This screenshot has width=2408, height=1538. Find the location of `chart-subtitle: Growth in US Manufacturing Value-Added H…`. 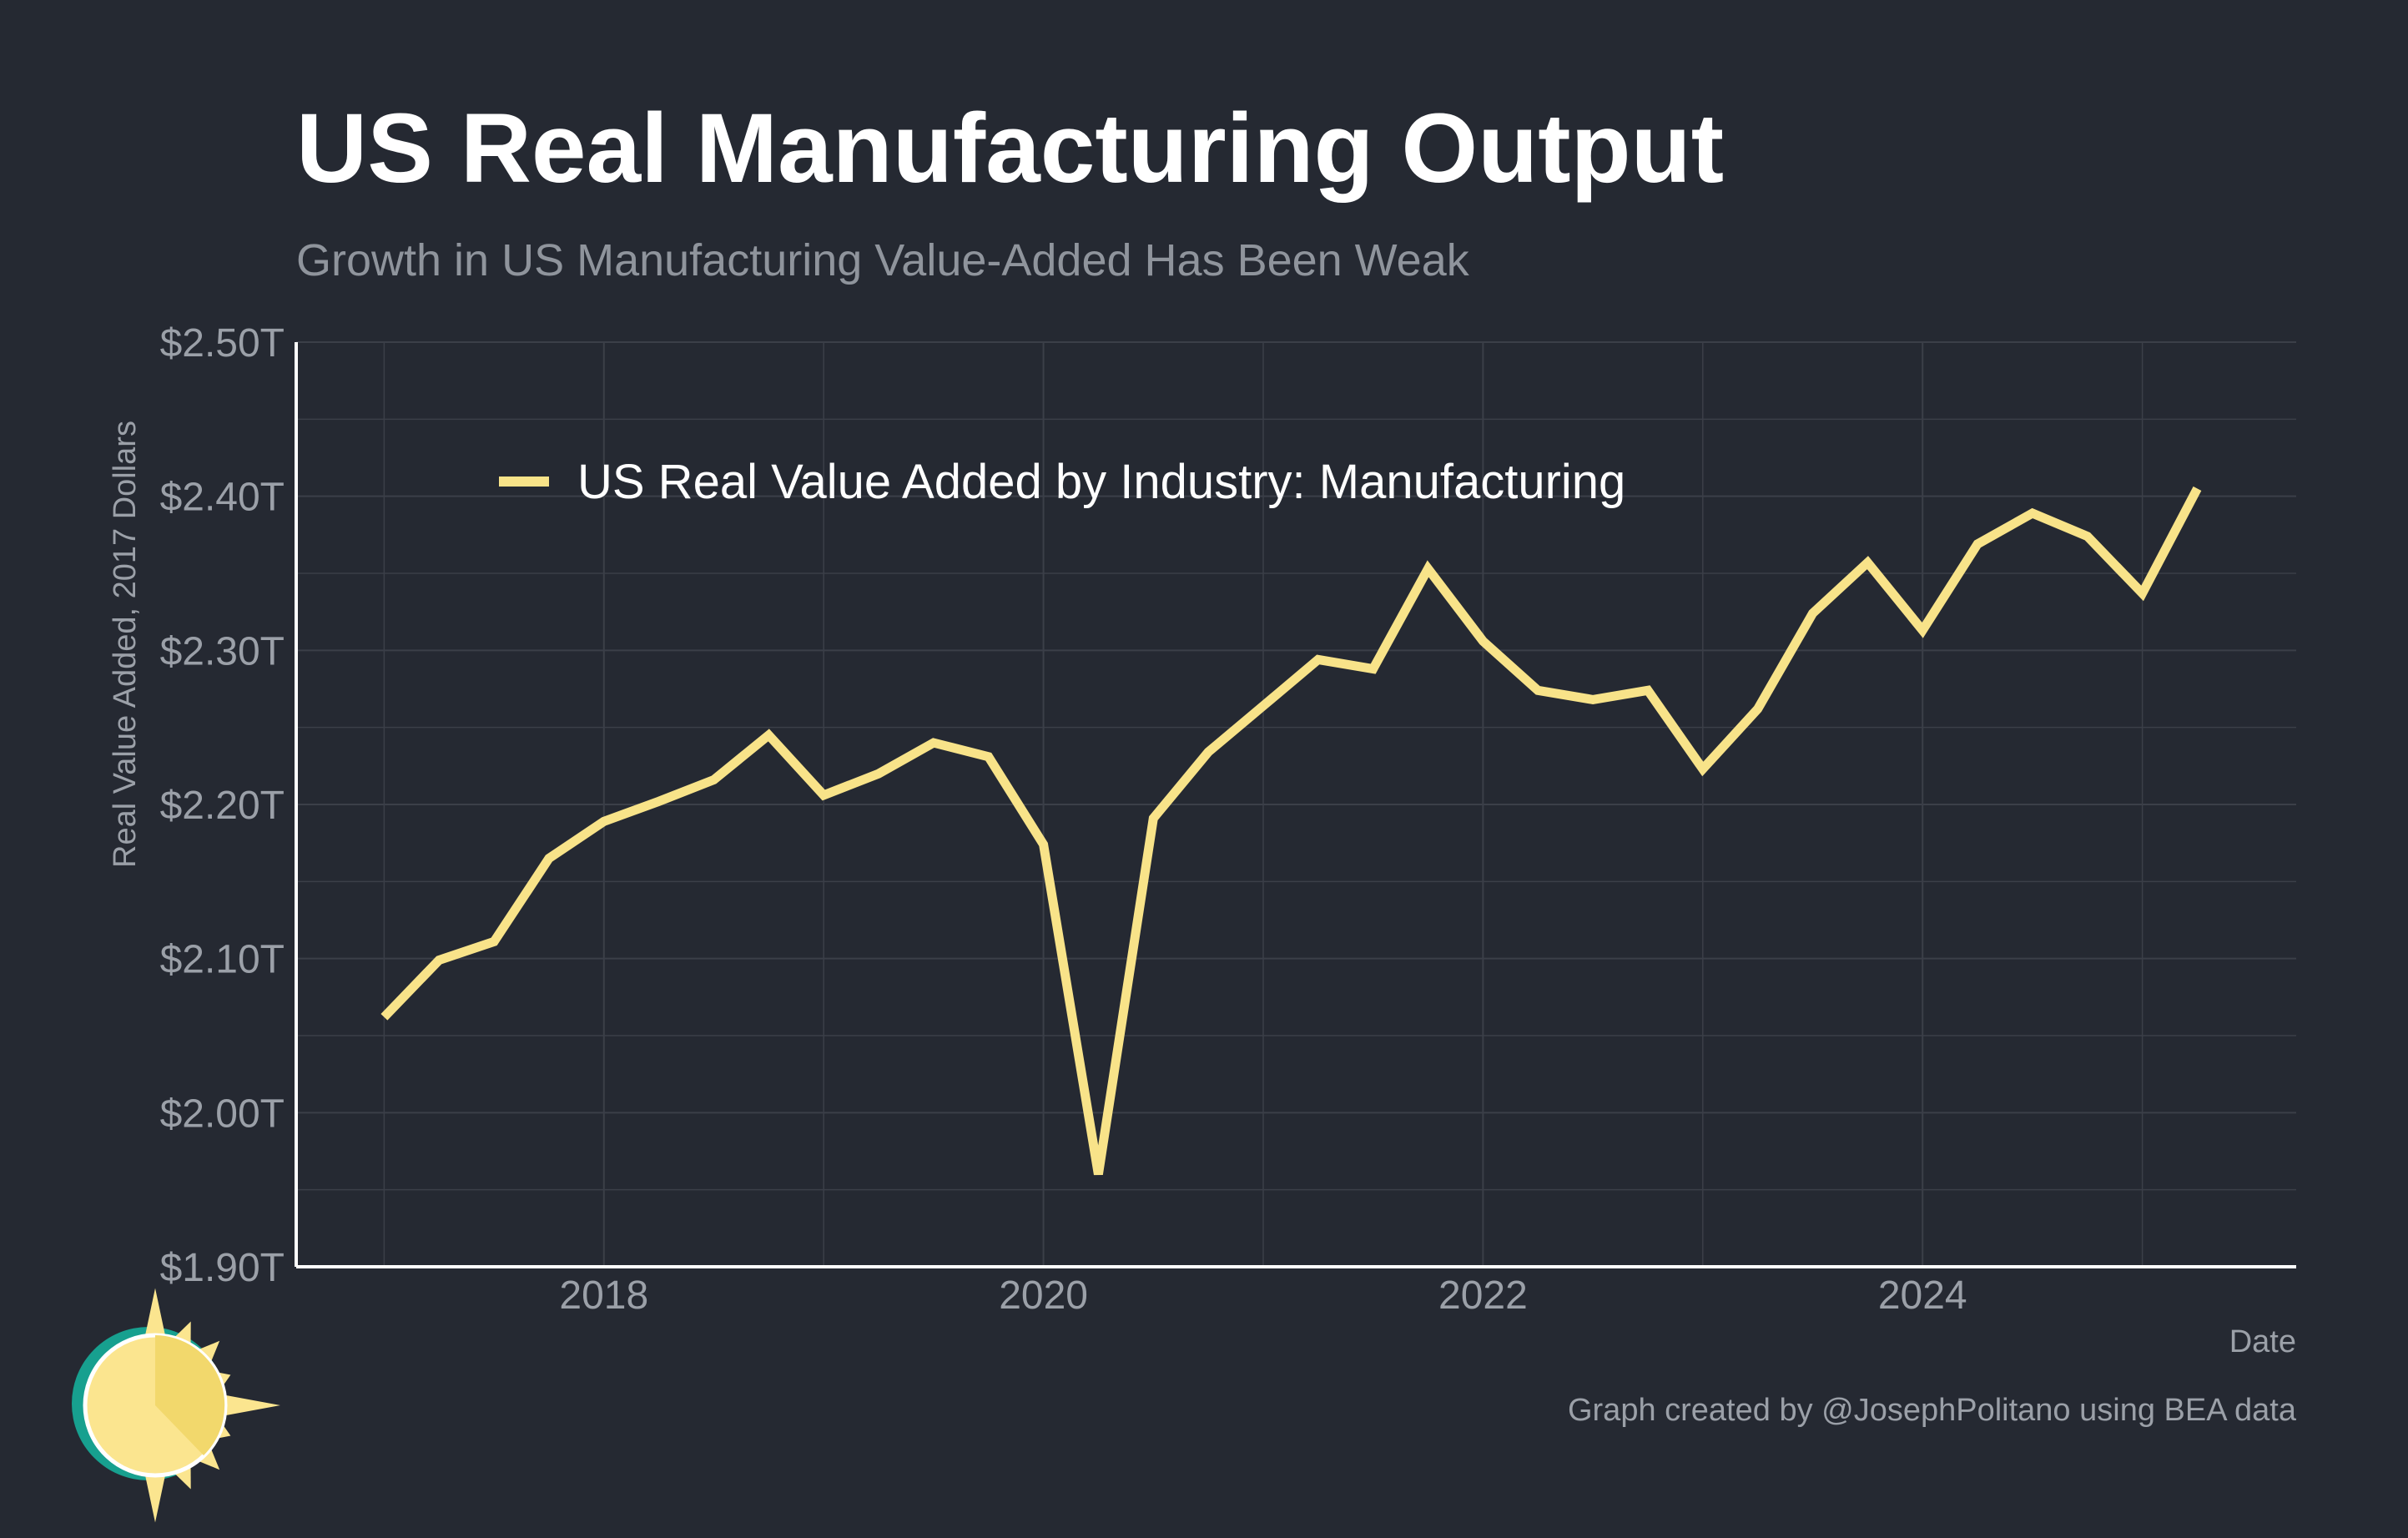

chart-subtitle: Growth in US Manufacturing Value-Added H… is located at coordinates (883, 260).